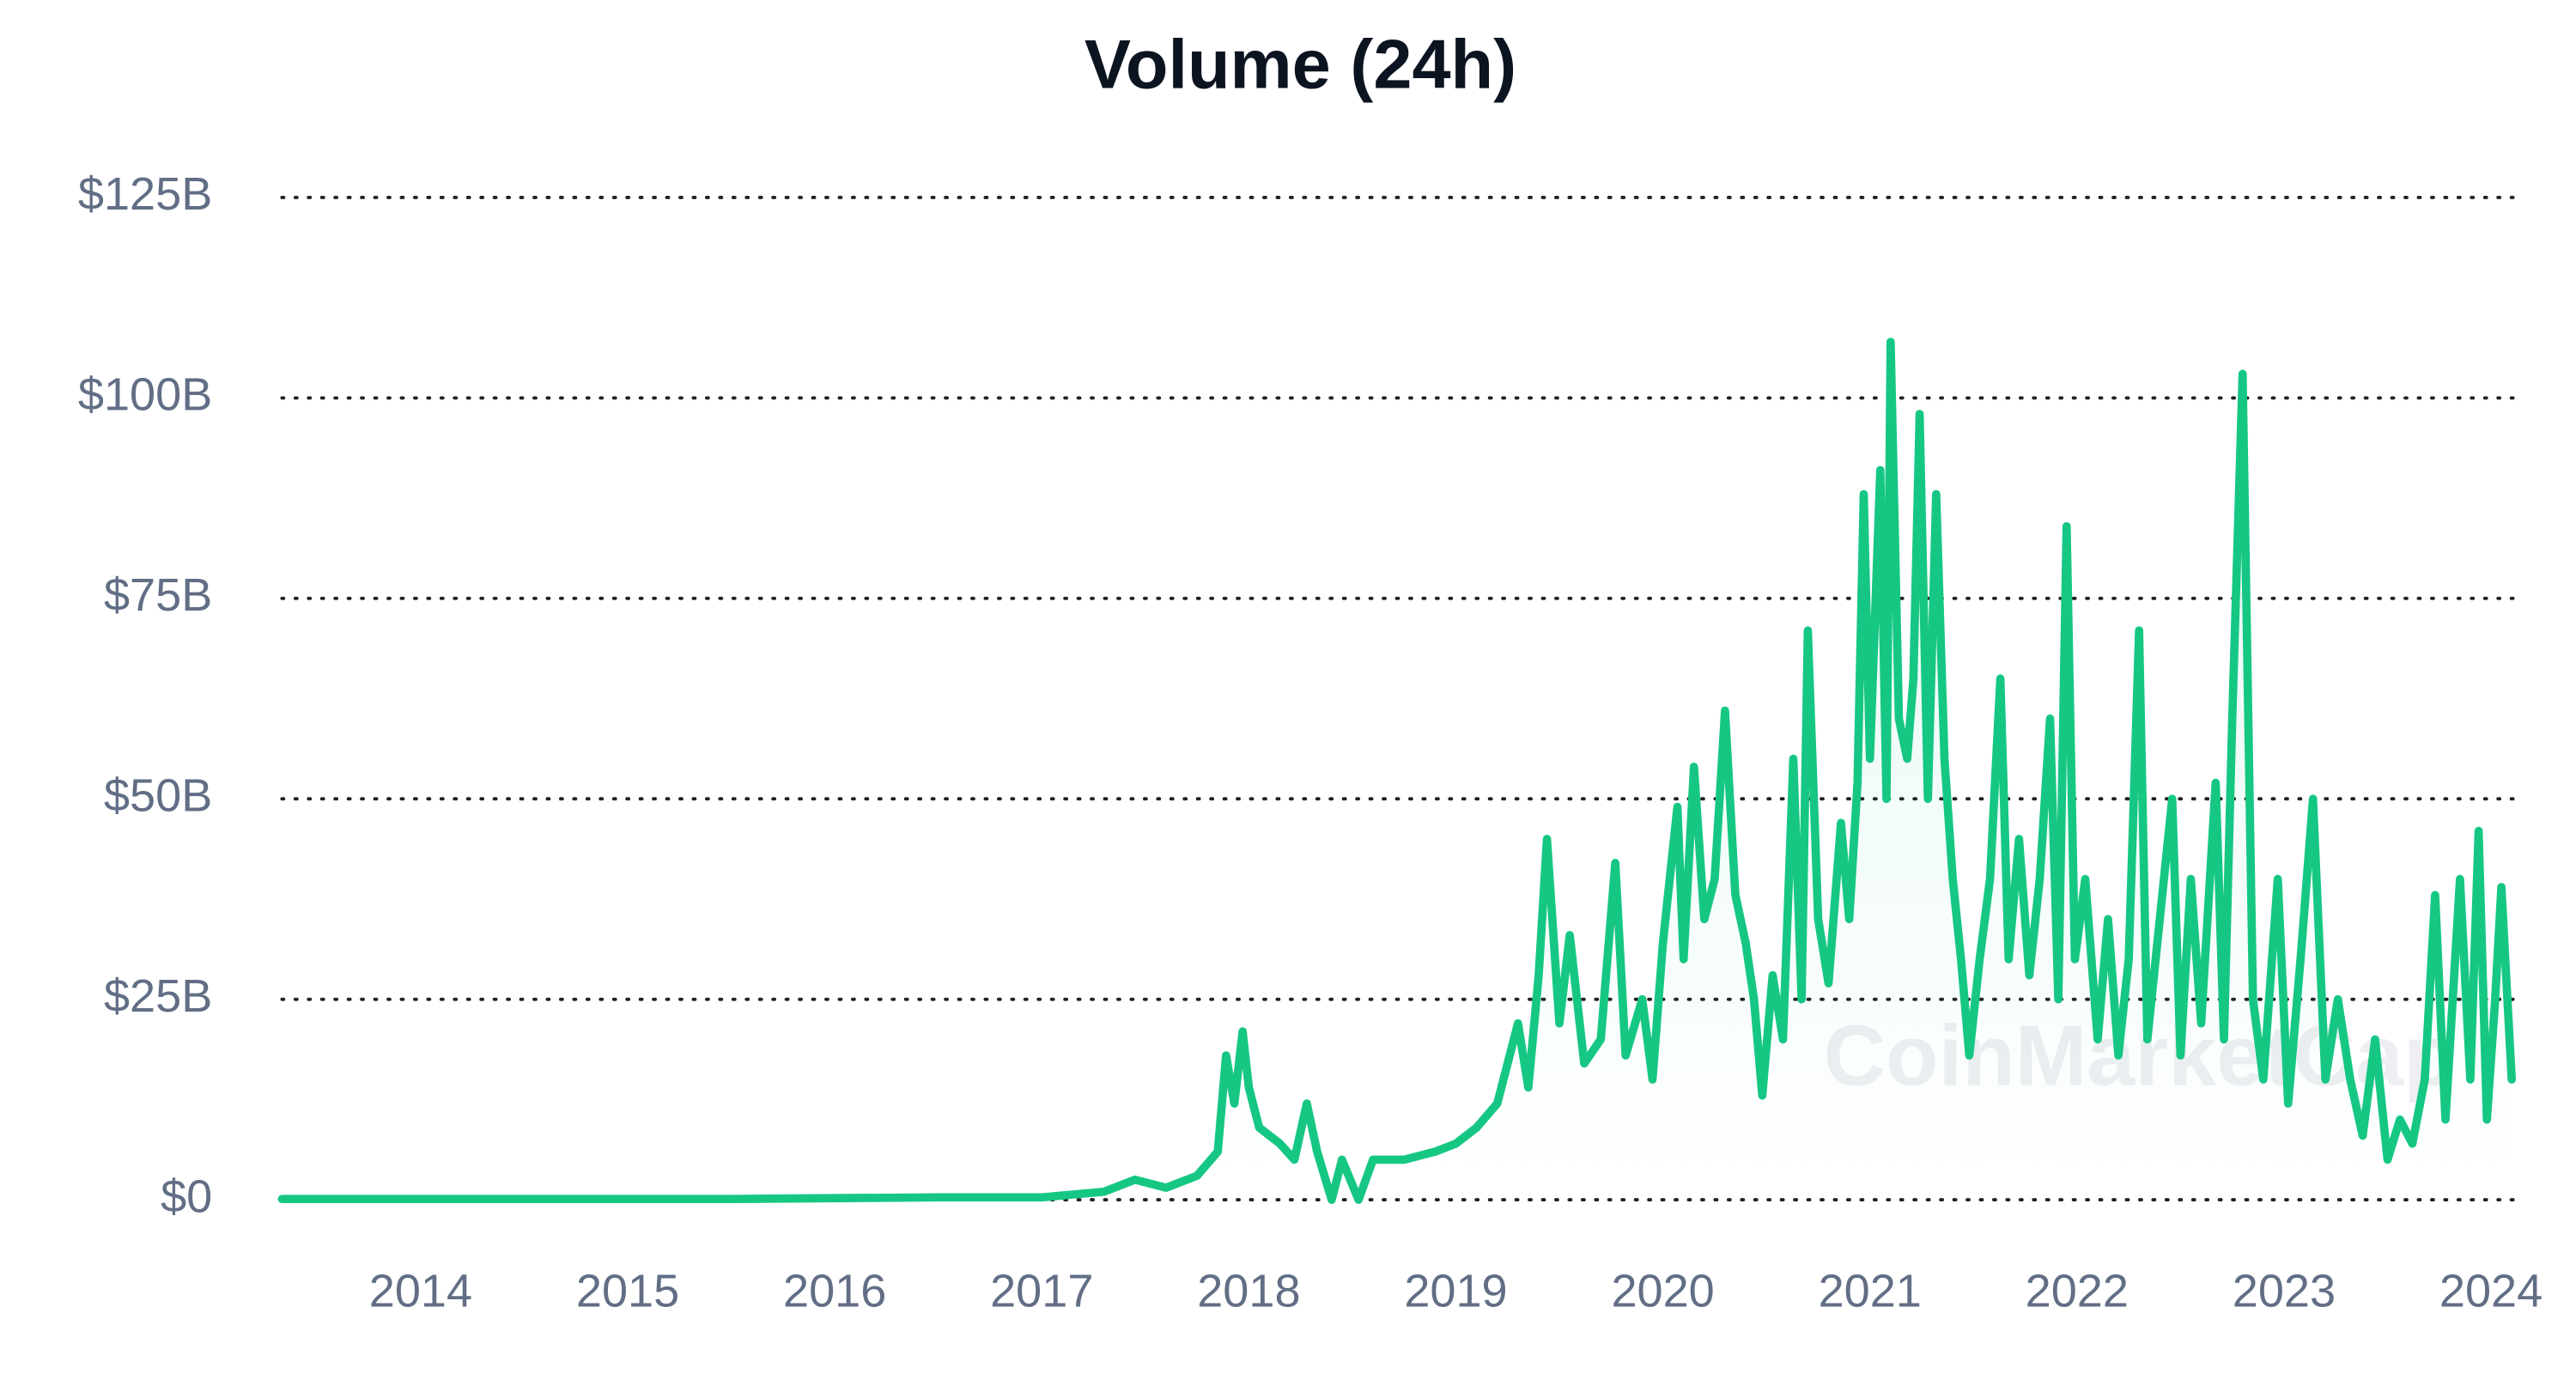 The width and height of the screenshot is (2576, 1374). Describe the element at coordinates (1455, 1291) in the screenshot. I see `x-tick-label: 2019` at that location.